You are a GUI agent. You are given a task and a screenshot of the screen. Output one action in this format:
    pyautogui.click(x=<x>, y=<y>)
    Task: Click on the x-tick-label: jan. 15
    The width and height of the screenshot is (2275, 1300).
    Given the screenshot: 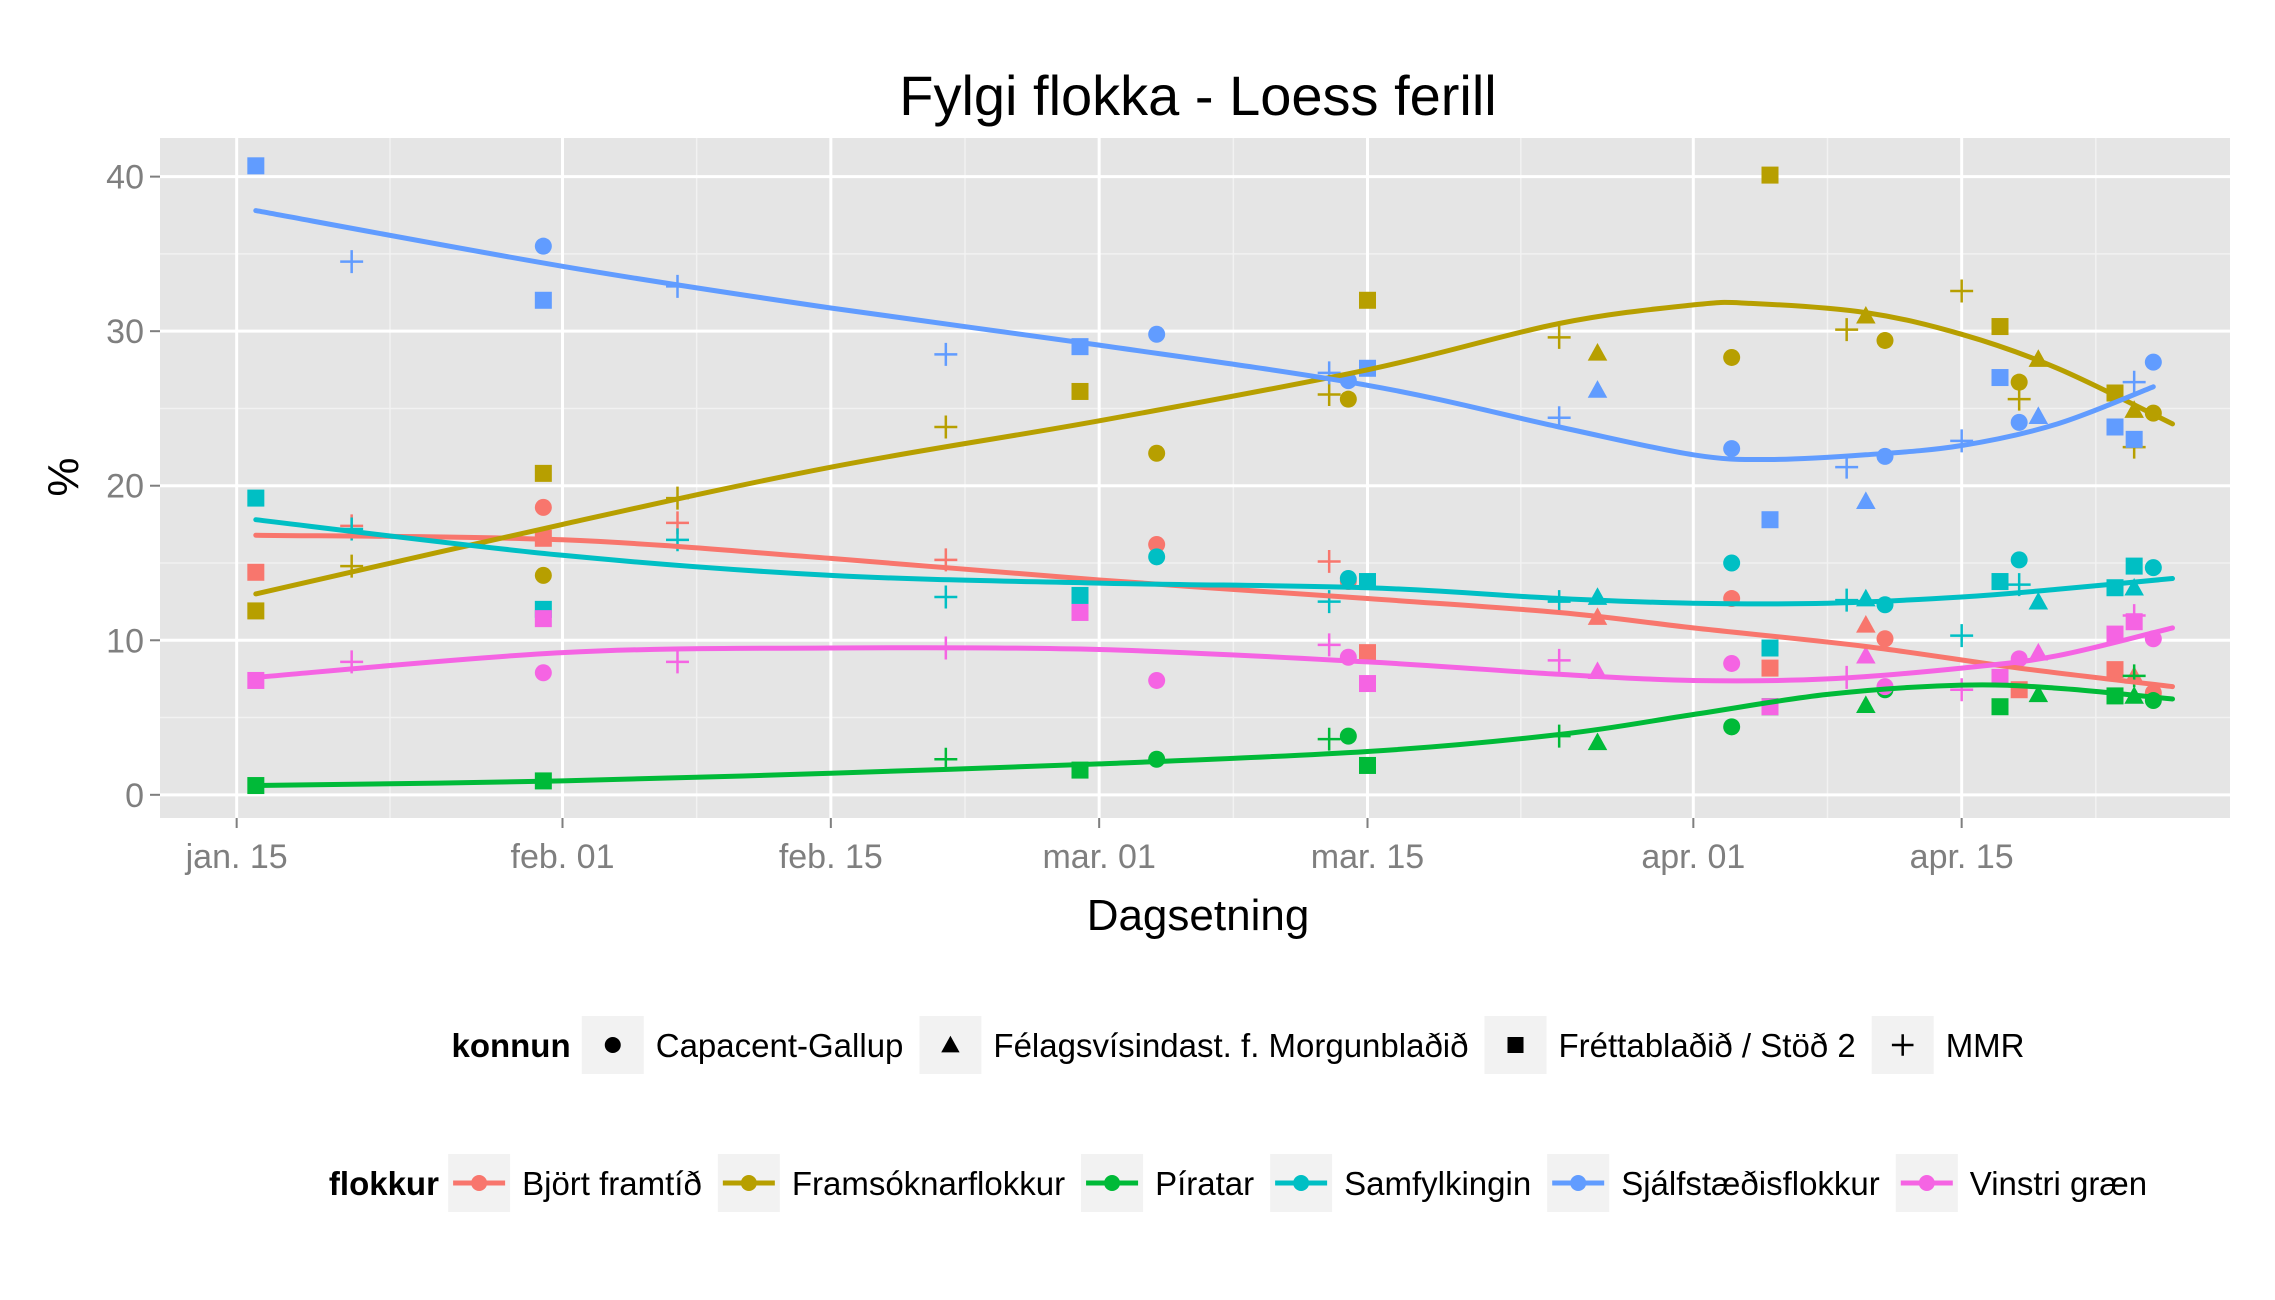 What is the action you would take?
    pyautogui.click(x=236, y=857)
    